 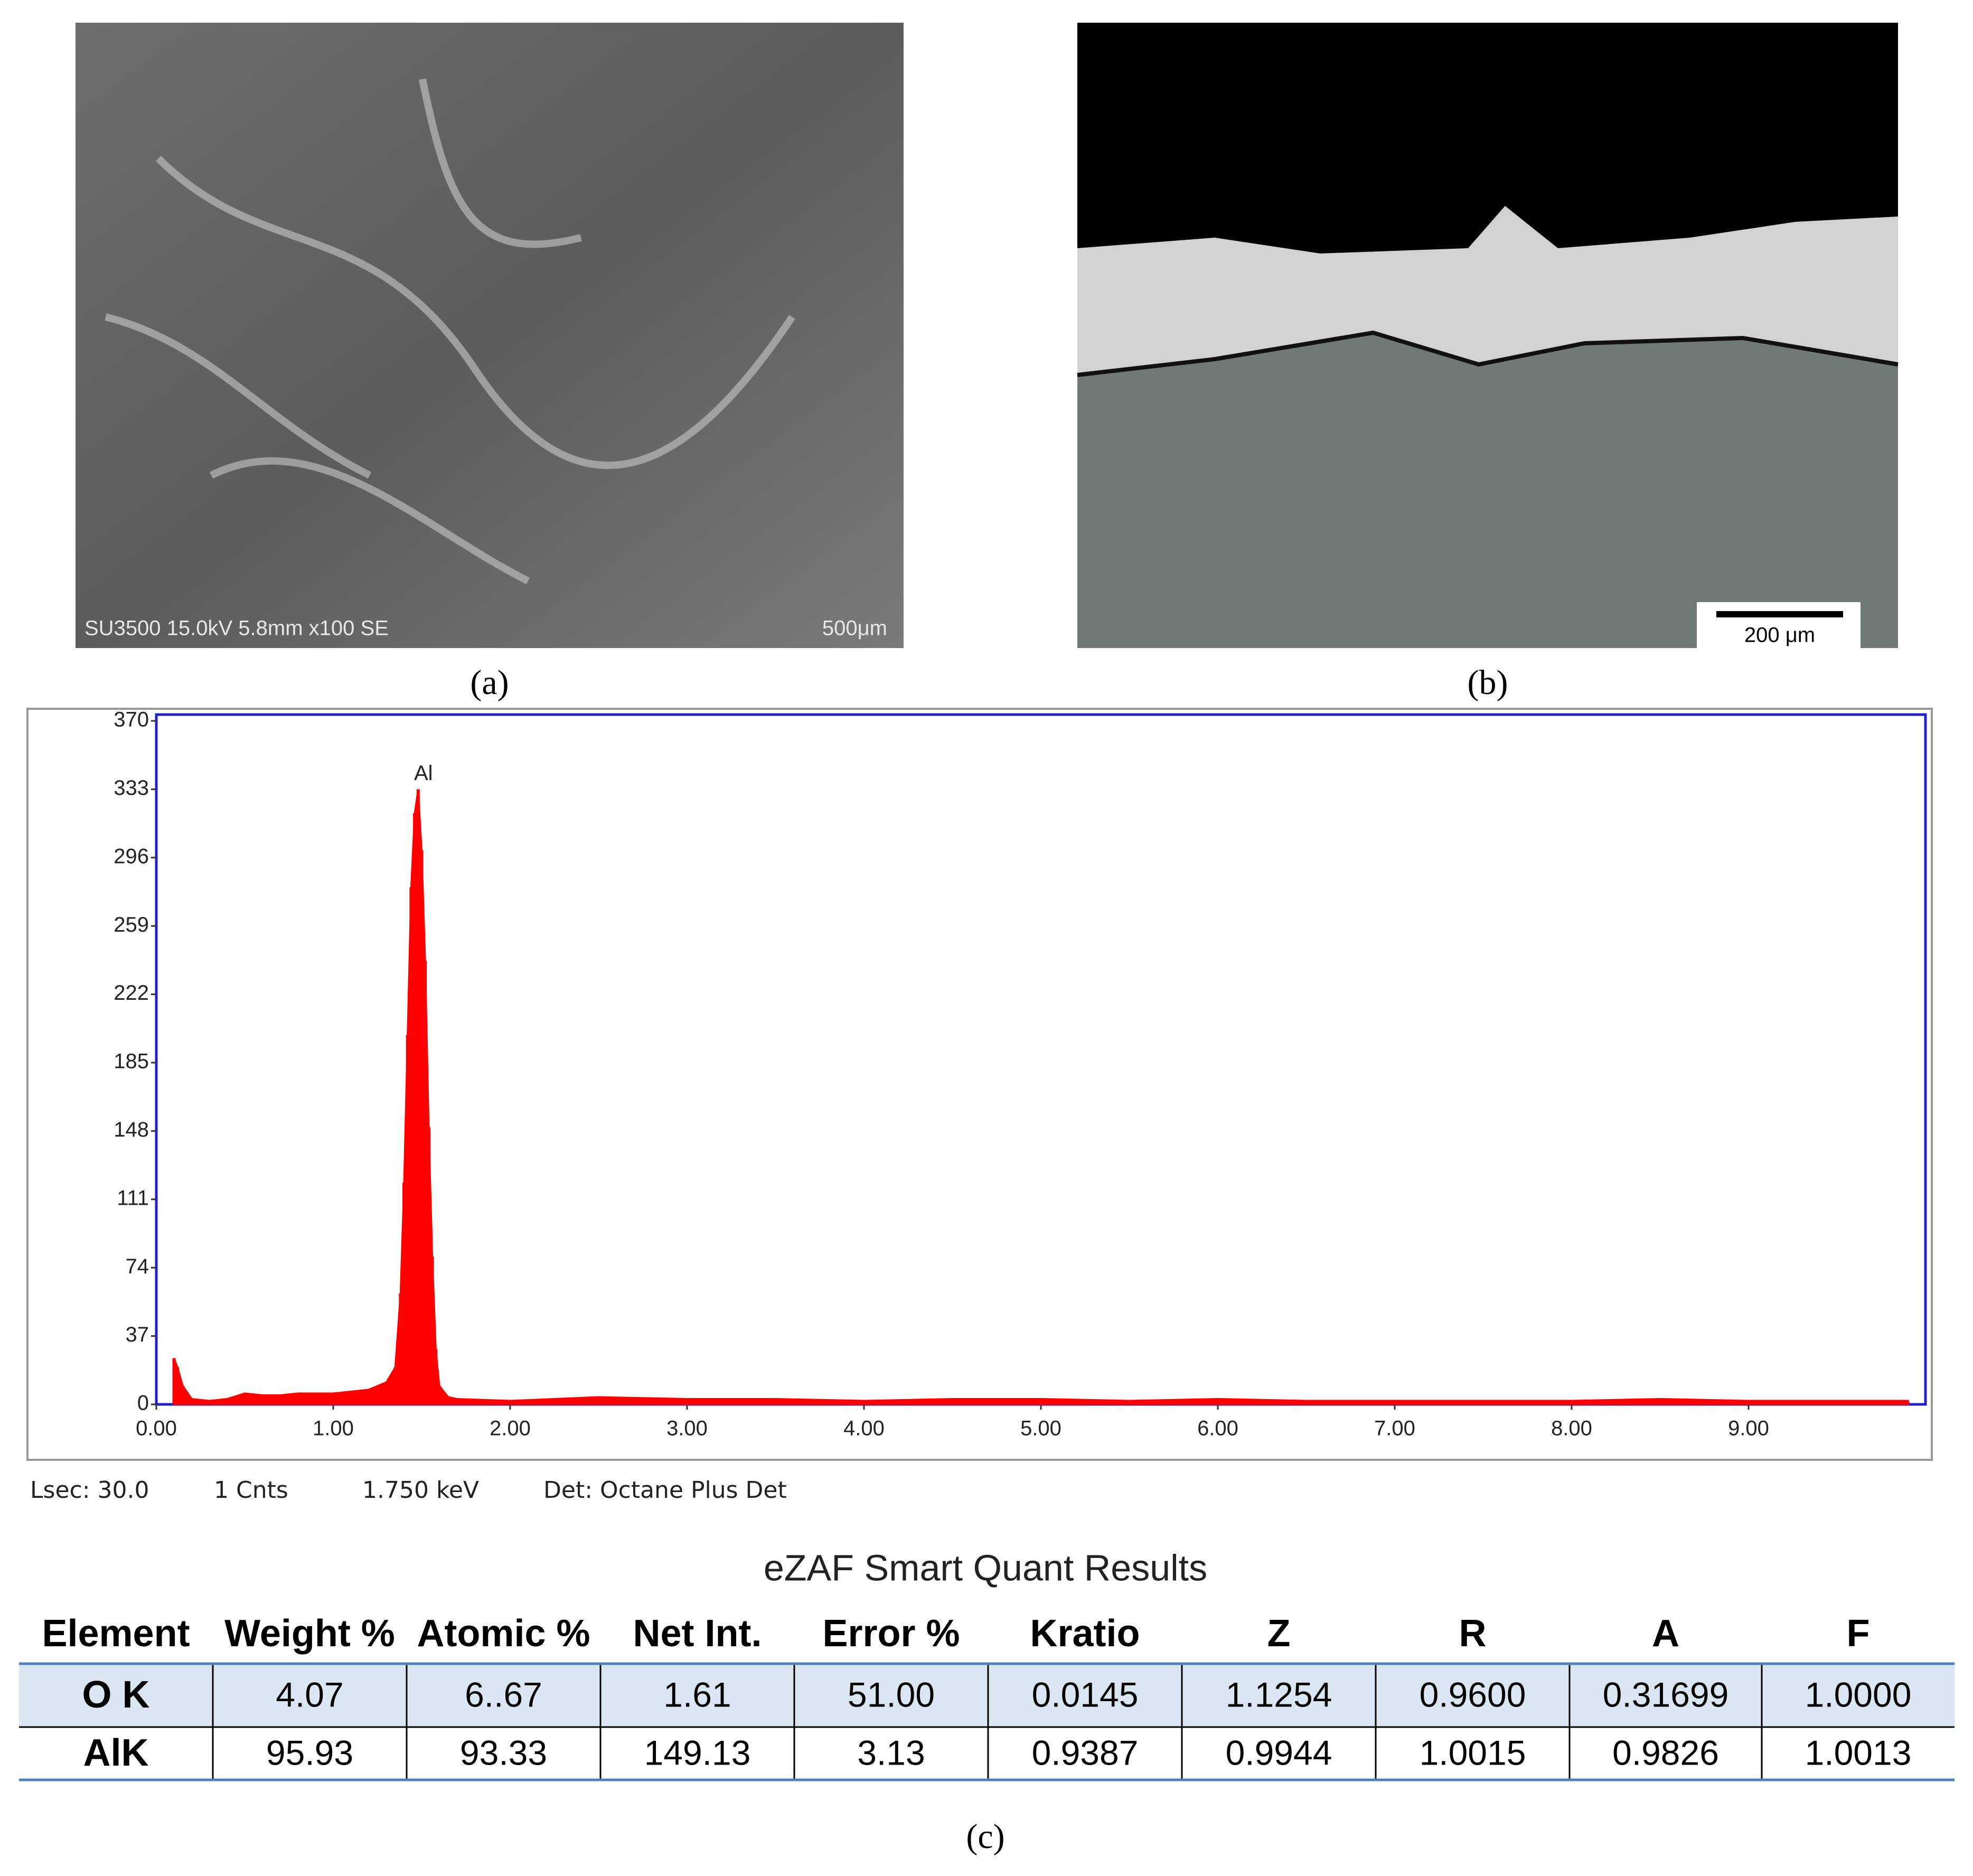 What do you see at coordinates (504, 1633) in the screenshot?
I see `column-header: Atomic %` at bounding box center [504, 1633].